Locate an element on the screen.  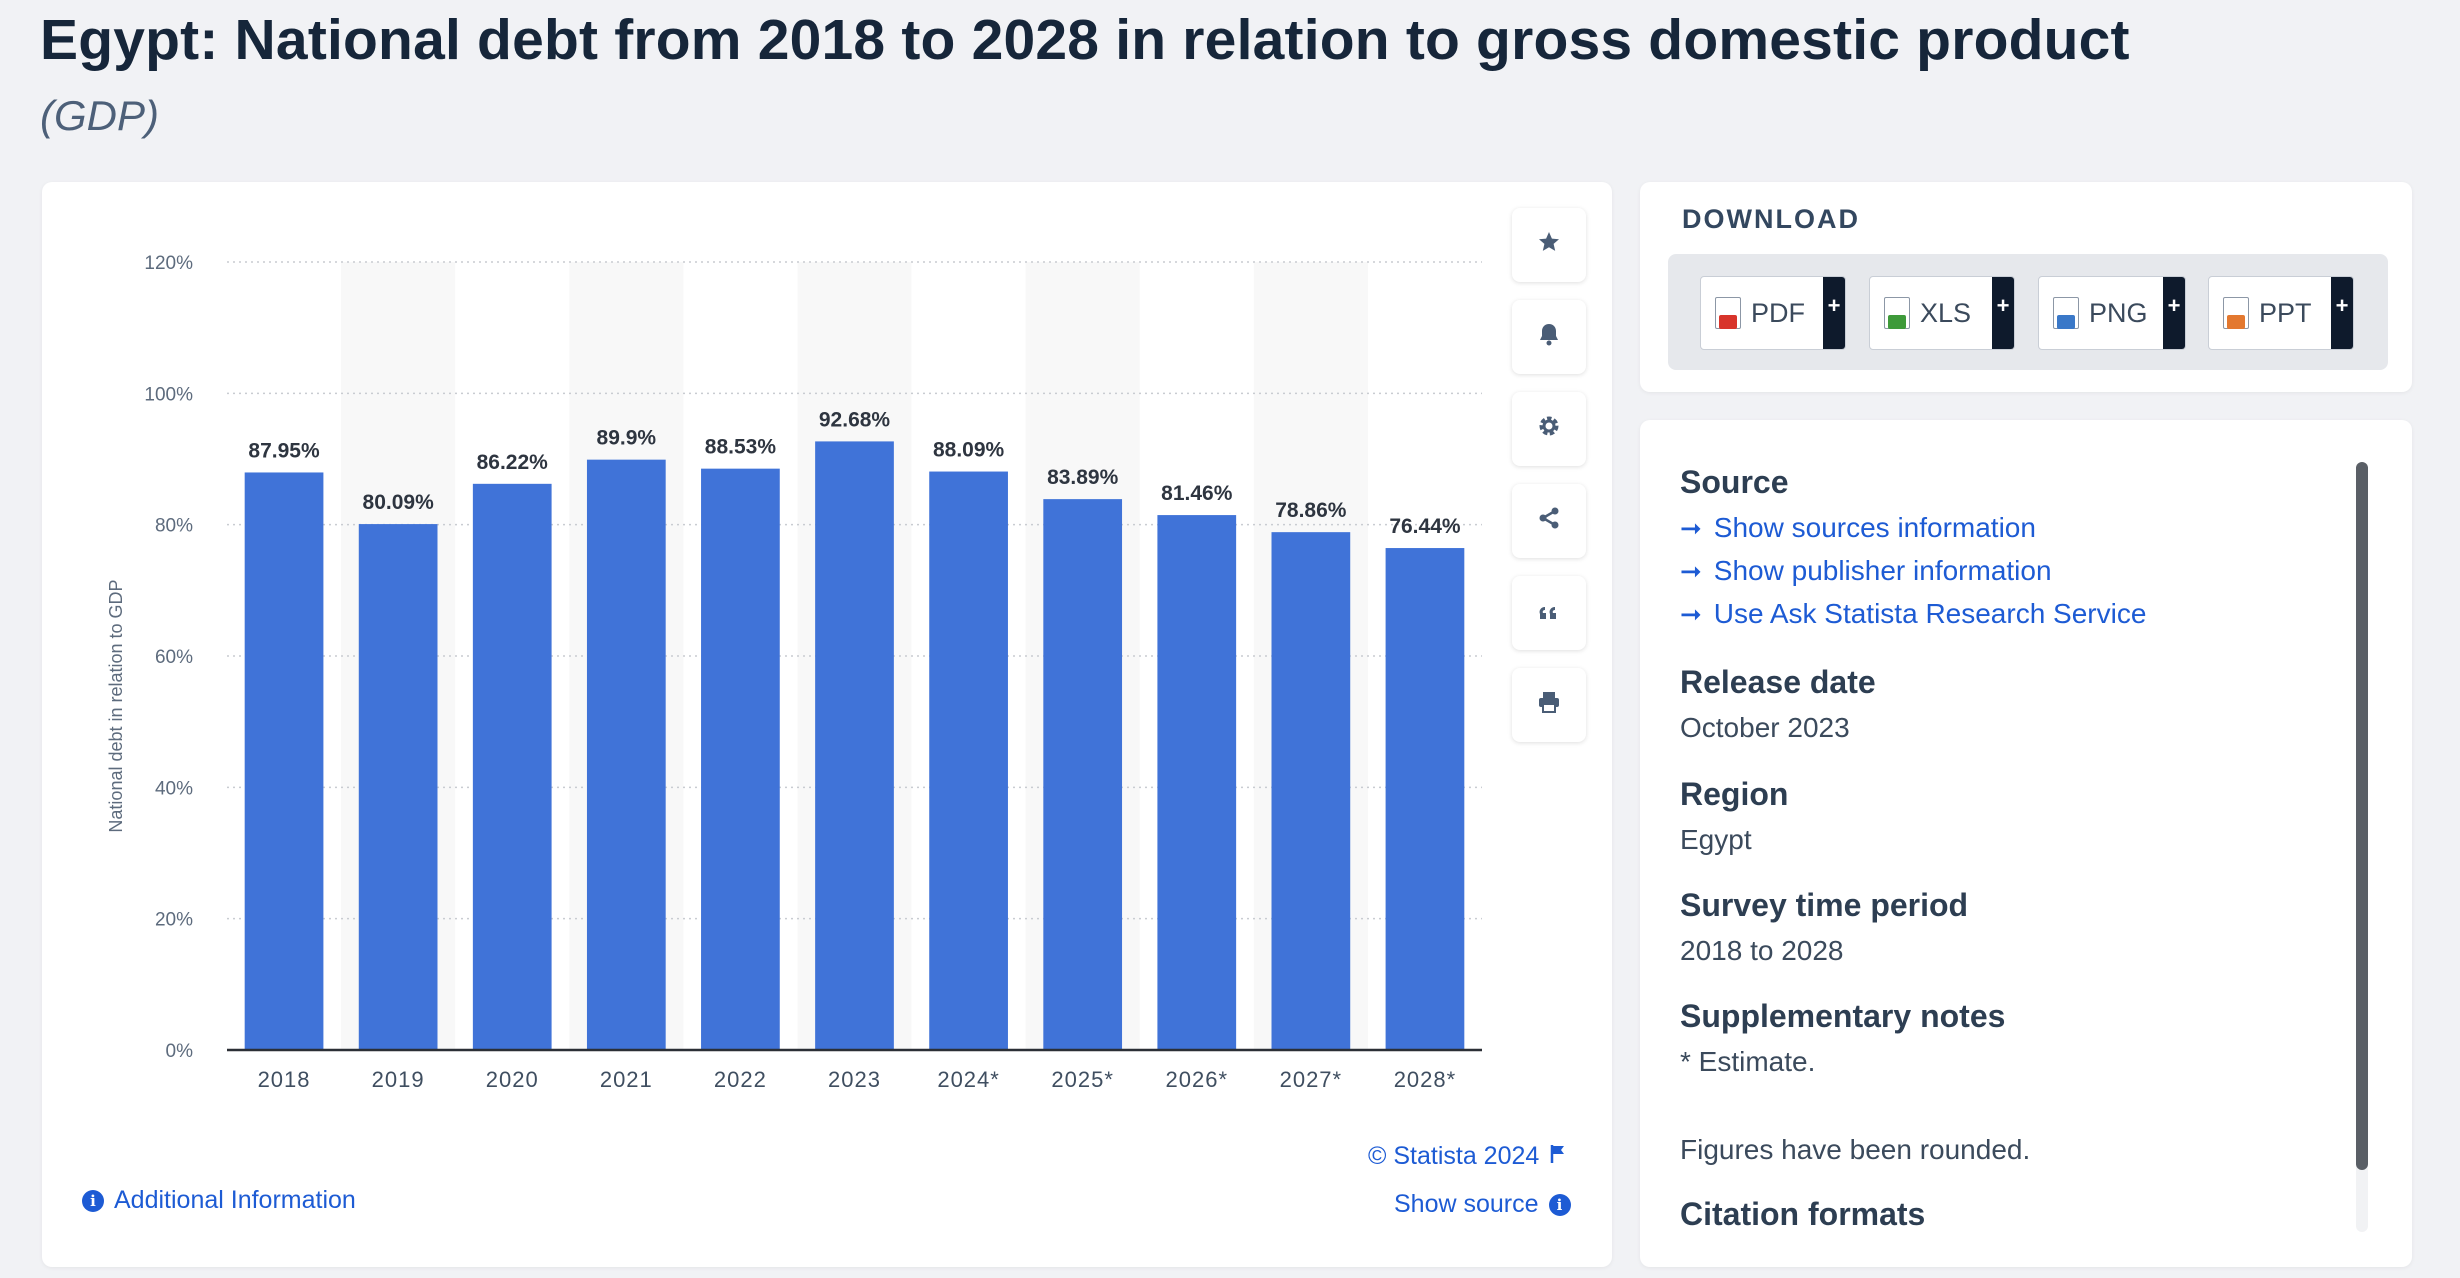
bell-icon is located at coordinates (1549, 337).